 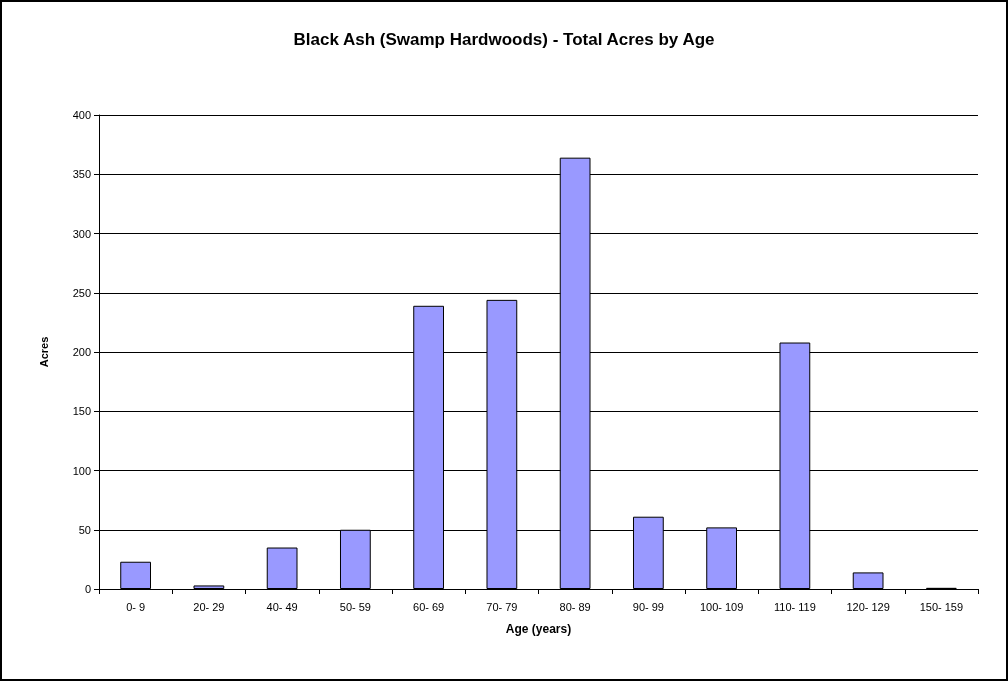 I want to click on y-tick-label: 100, so click(x=81, y=470).